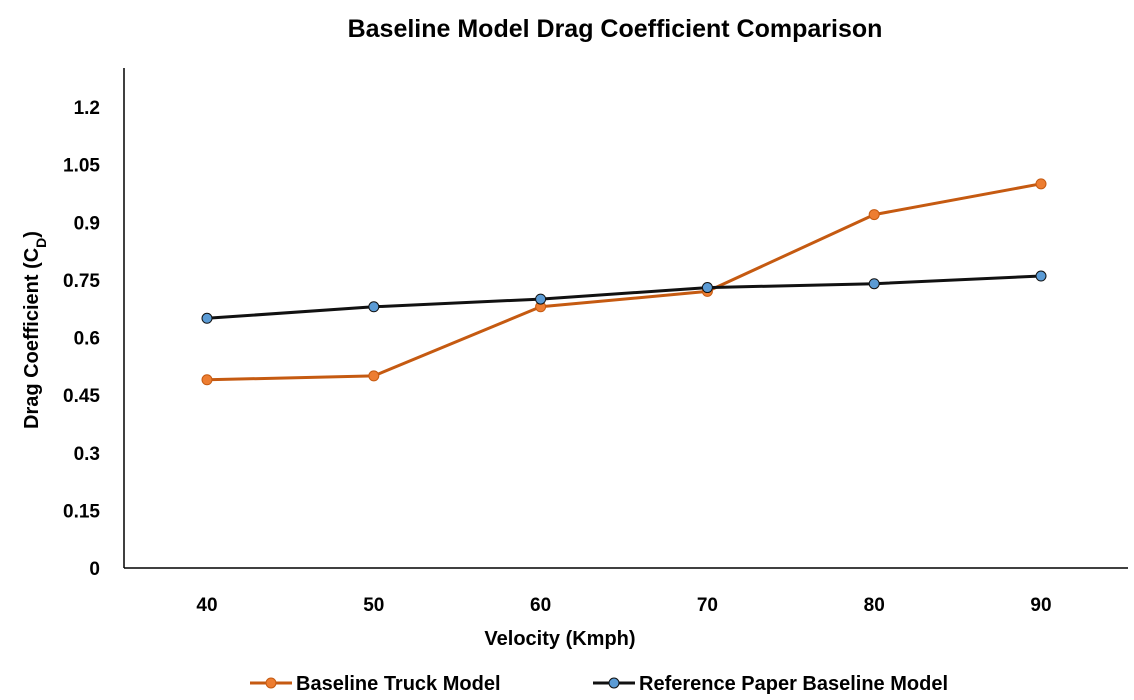 The image size is (1134, 700). I want to click on legend-swatch-marker-baseline-truck, so click(271, 683).